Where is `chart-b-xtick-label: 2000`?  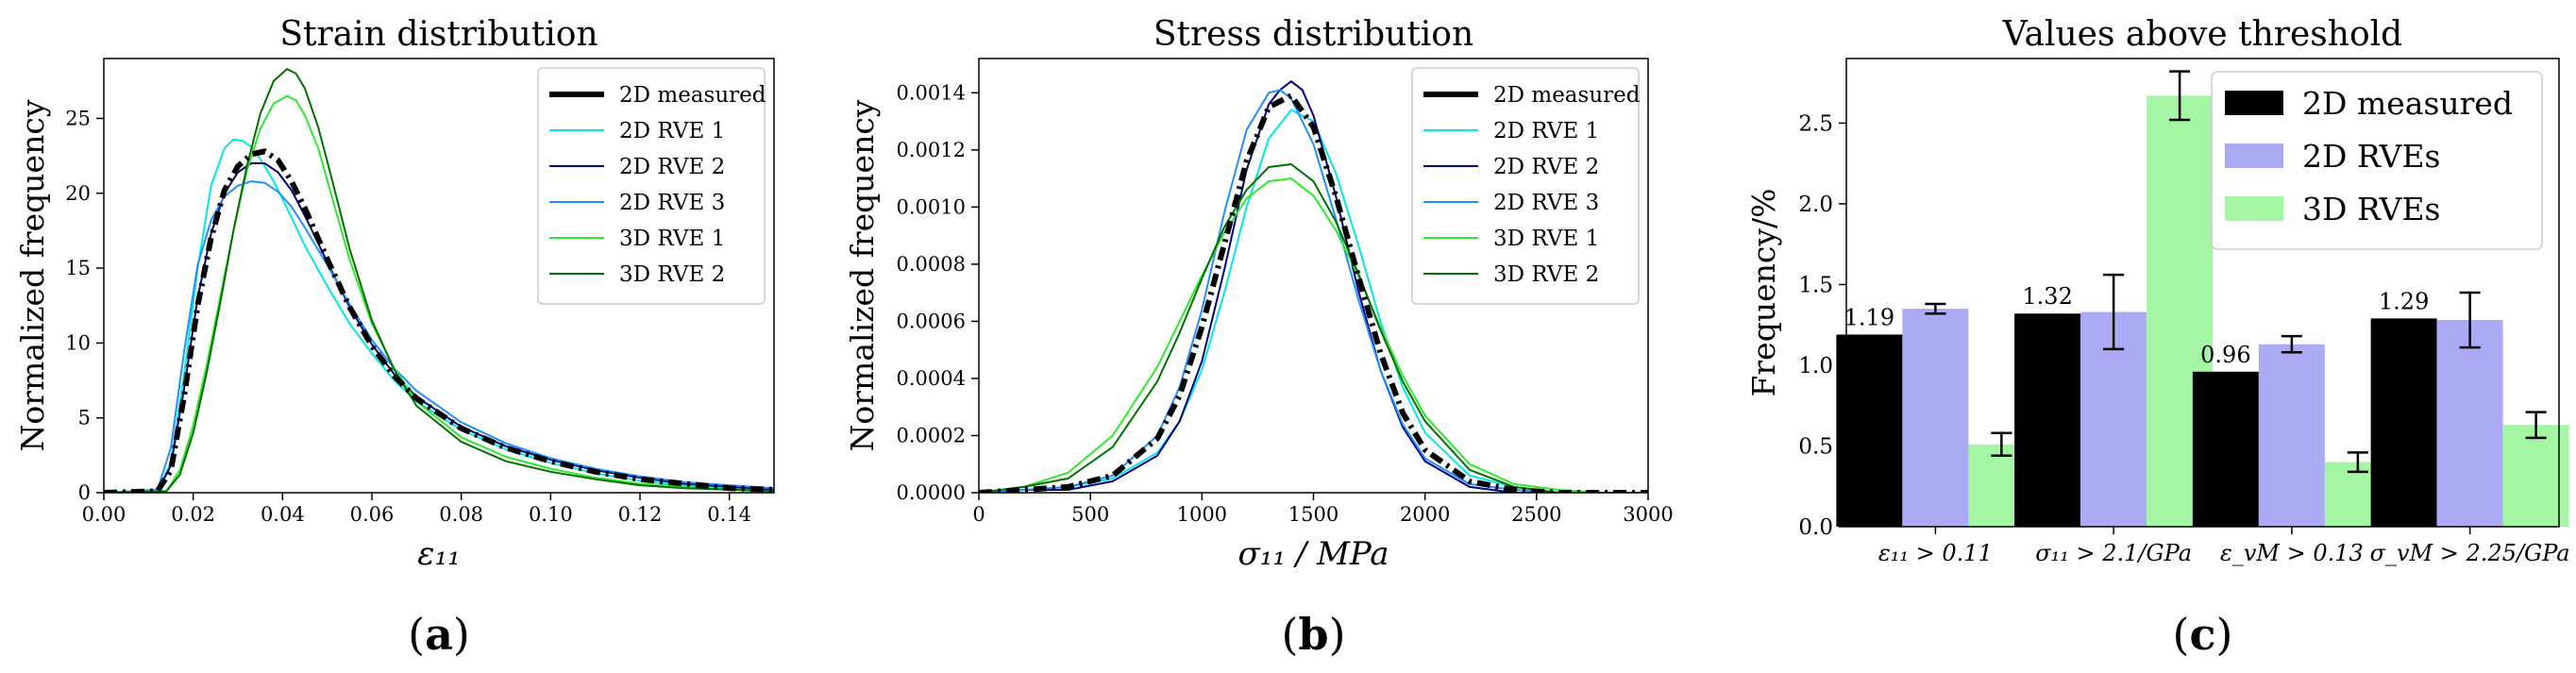
chart-b-xtick-label: 2000 is located at coordinates (1425, 514).